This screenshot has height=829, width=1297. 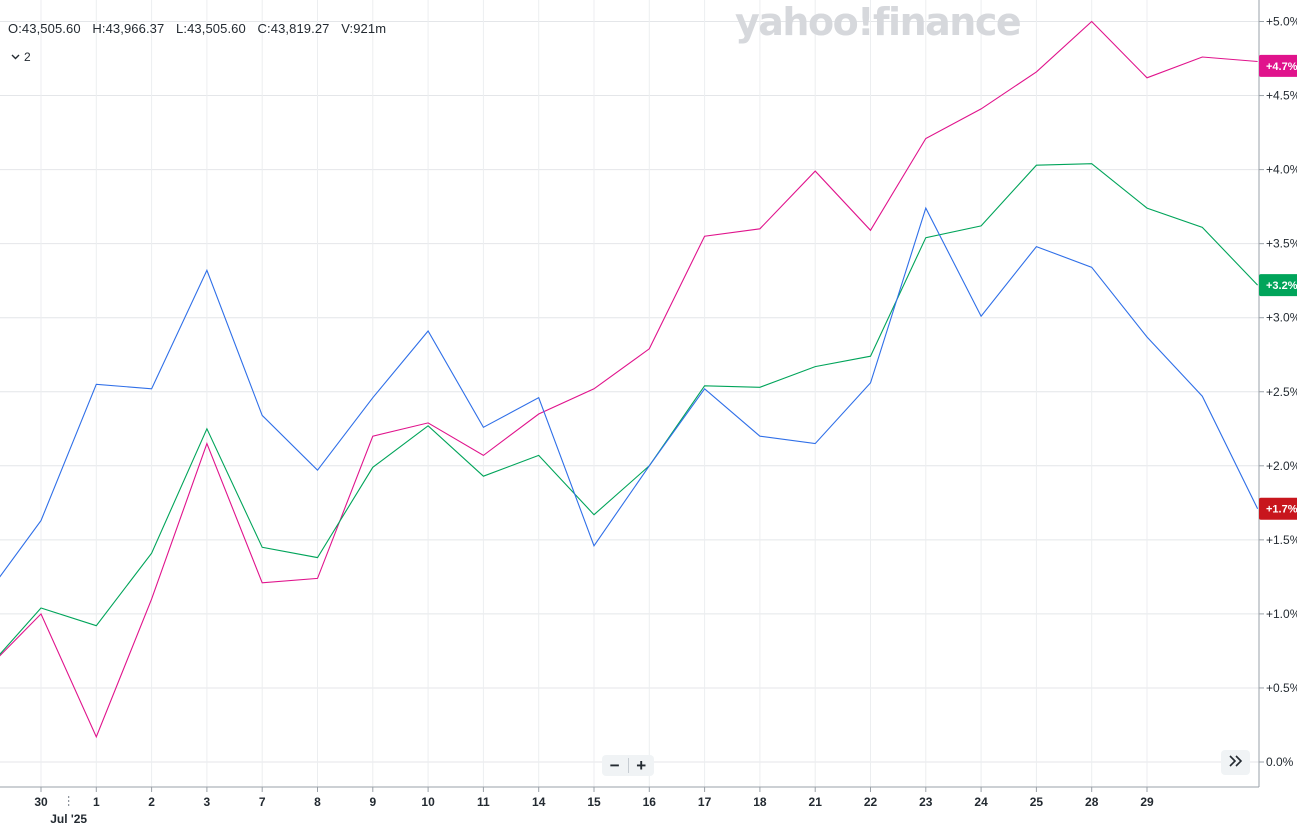 I want to click on x-tick-label: 29, so click(x=1147, y=802).